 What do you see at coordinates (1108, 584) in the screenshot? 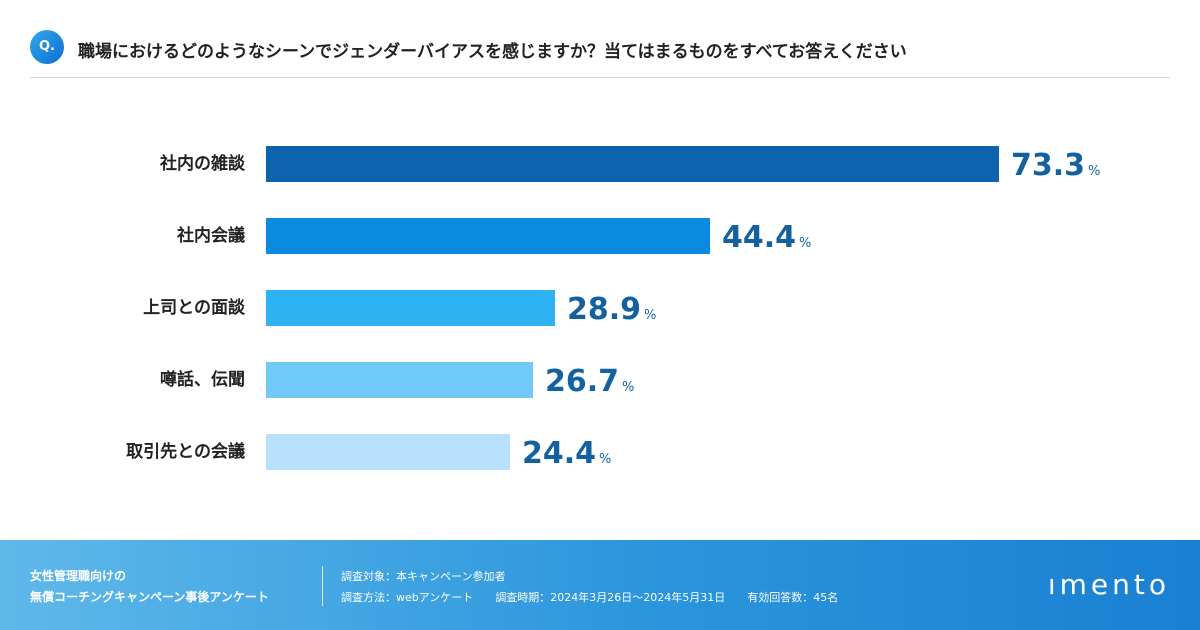
I see `mento-logo: ımento` at bounding box center [1108, 584].